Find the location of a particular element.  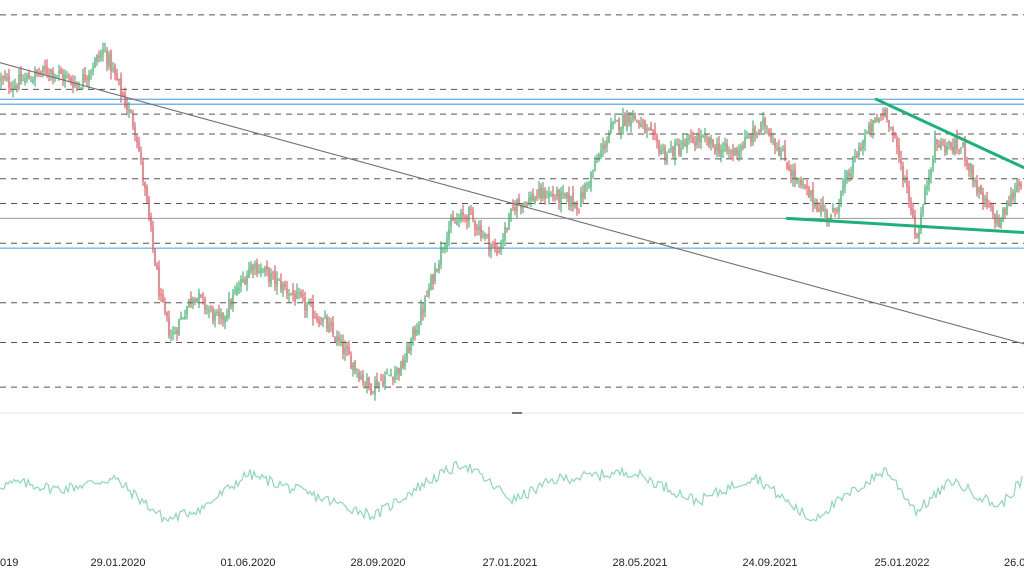

oscillator-line is located at coordinates (511, 492).